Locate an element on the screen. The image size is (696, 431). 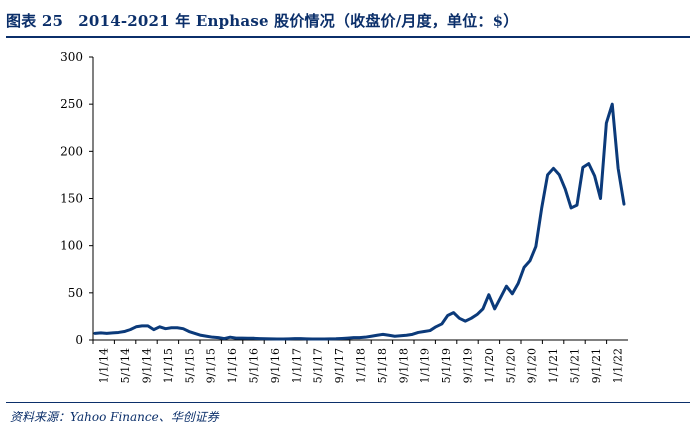
source-note: 资料来源：Yahoo Finance、华创证券 is located at coordinates (114, 417).